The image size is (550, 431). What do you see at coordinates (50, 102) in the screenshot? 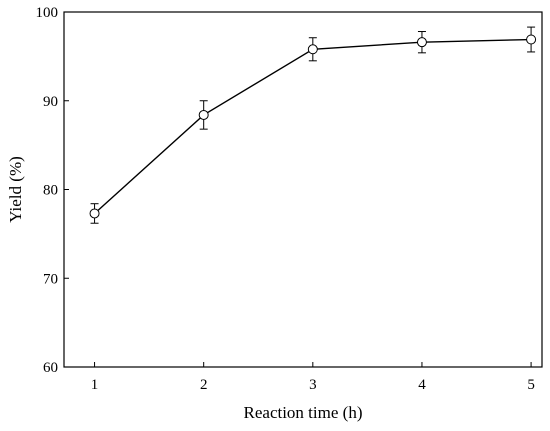
I see `y-tick-label: 90` at bounding box center [50, 102].